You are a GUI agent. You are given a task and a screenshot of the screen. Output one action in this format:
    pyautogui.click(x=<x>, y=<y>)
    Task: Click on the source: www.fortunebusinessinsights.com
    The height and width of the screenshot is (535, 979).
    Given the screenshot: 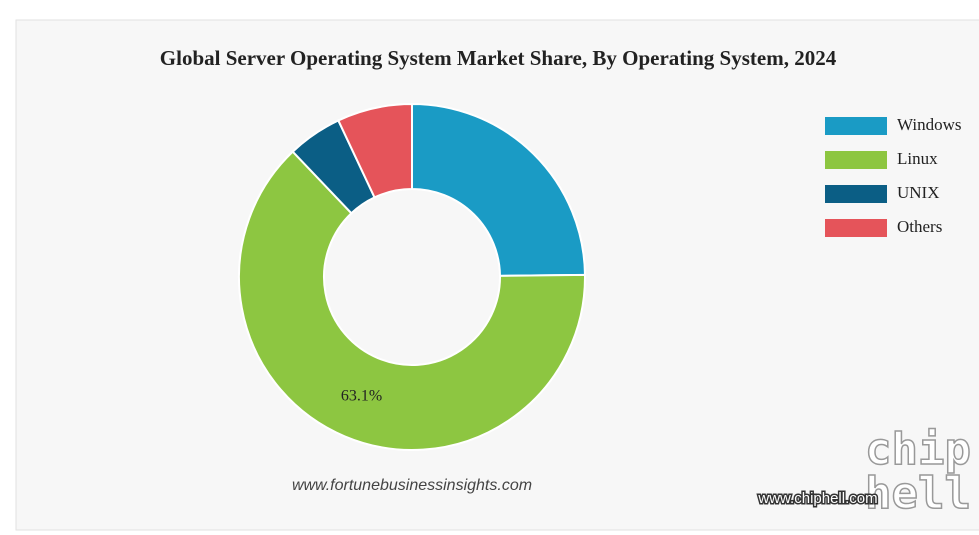 What is the action you would take?
    pyautogui.click(x=412, y=485)
    